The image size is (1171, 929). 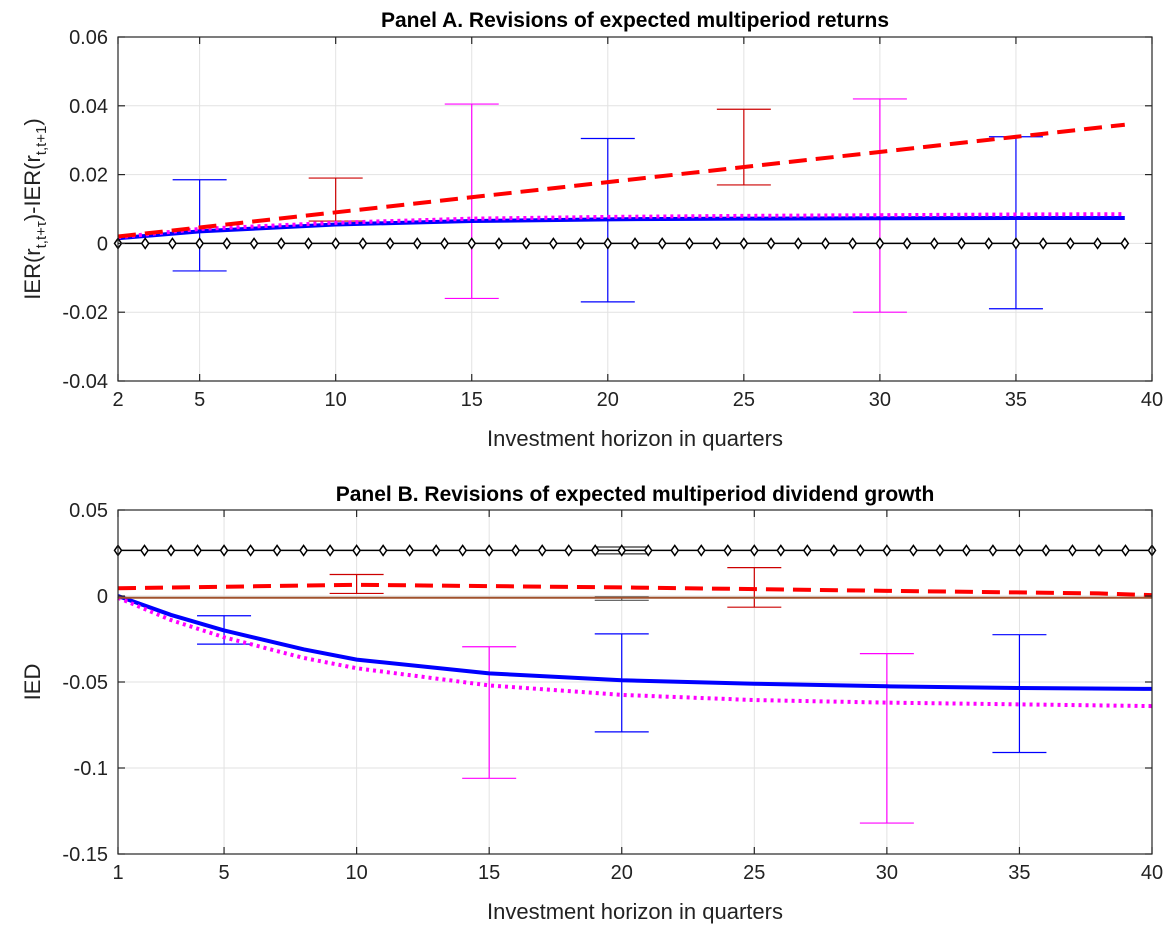 What do you see at coordinates (32, 273) in the screenshot?
I see `panel-a-ylabel-main: IER(r` at bounding box center [32, 273].